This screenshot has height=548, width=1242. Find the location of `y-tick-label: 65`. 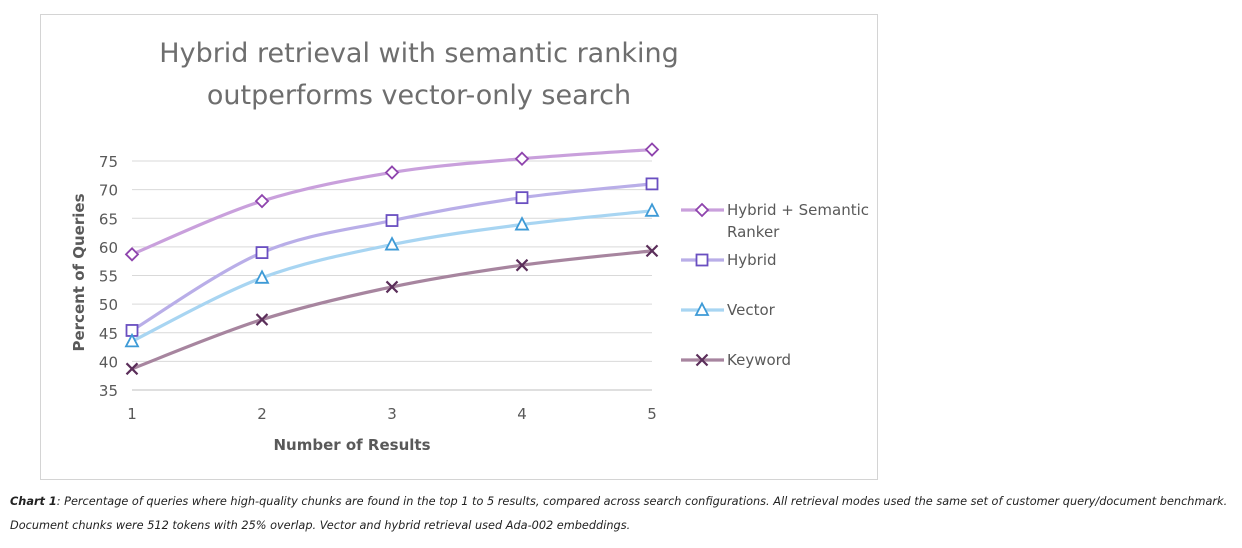

y-tick-label: 65 is located at coordinates (108, 219).